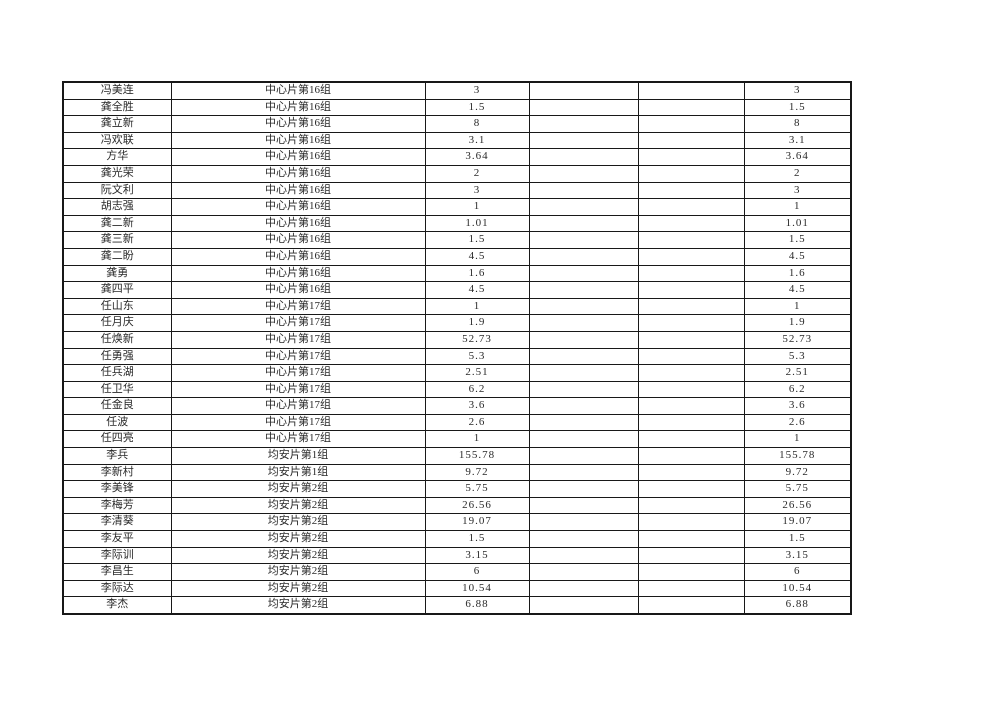 Image resolution: width=1000 pixels, height=706 pixels. I want to click on cell-value-repeat: 8, so click(797, 124).